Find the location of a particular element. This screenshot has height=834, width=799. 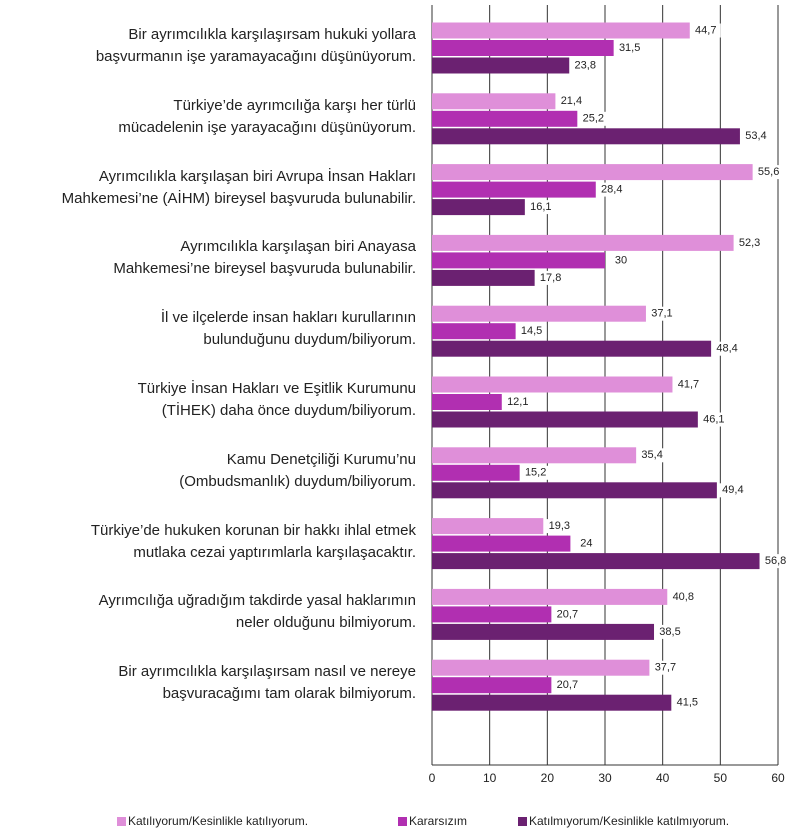

value-label: 15,2 is located at coordinates (535, 473).